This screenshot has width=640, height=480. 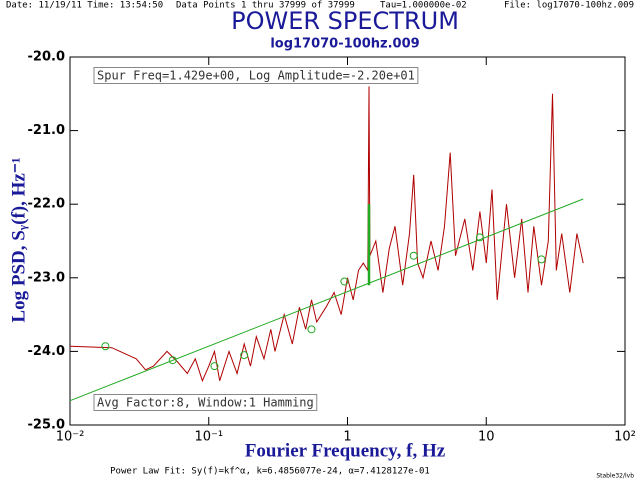 What do you see at coordinates (347, 437) in the screenshot?
I see `x-tick-label: 1` at bounding box center [347, 437].